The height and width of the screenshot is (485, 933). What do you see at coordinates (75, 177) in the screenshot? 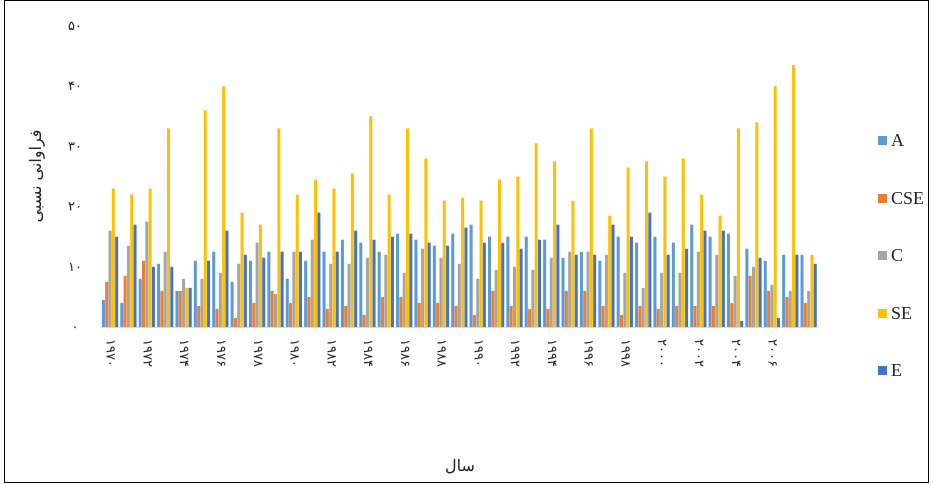
I see `y-axis-ticks: ۰ ۱۰ ۲۰ ۳۰ ۴۰ ۵۰` at bounding box center [75, 177].